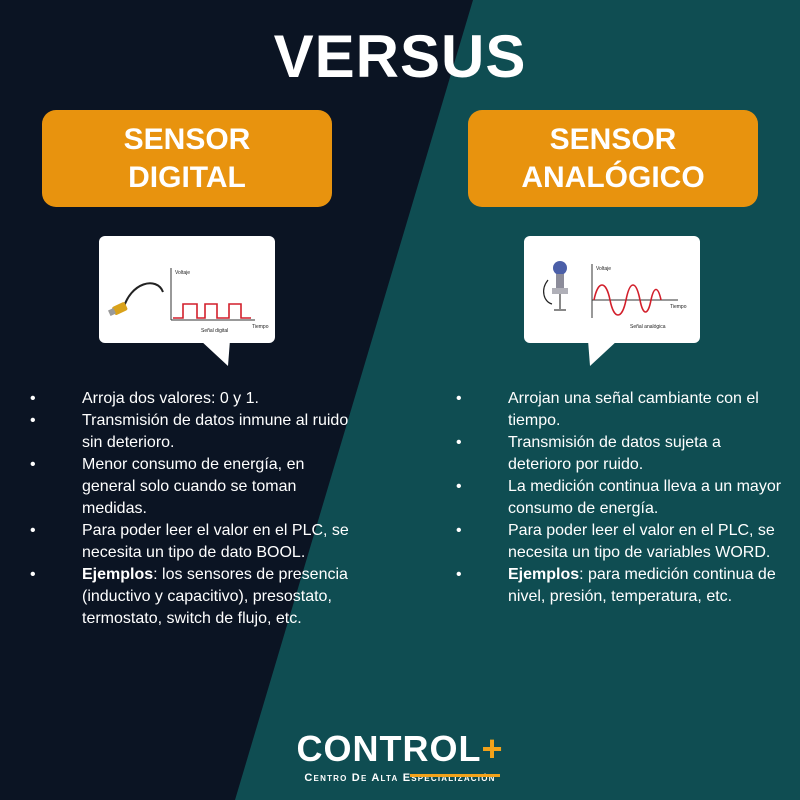 Image resolution: width=800 pixels, height=800 pixels. I want to click on brand-name: CONTROL+, so click(400, 749).